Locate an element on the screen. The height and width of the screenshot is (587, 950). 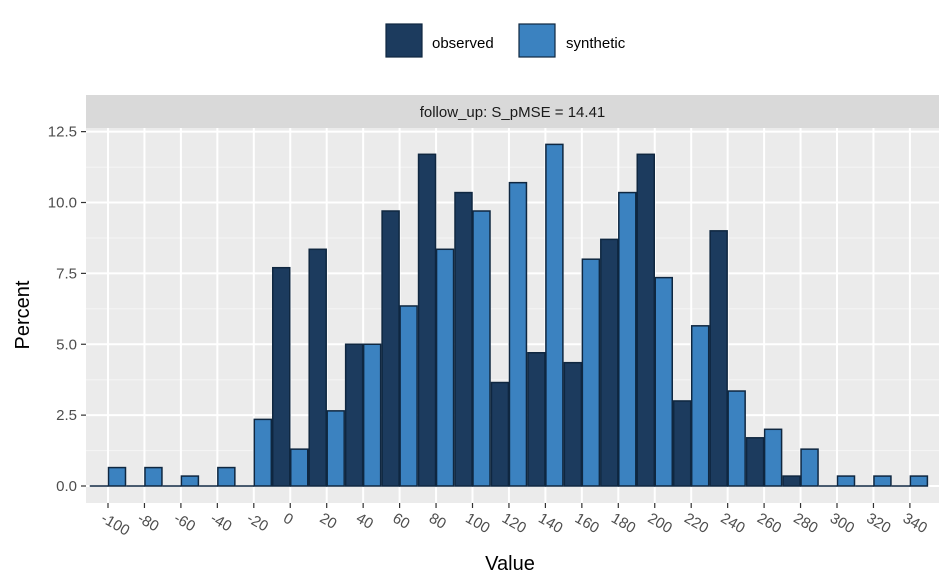
x-tick-label: -40 is located at coordinates (220, 523).